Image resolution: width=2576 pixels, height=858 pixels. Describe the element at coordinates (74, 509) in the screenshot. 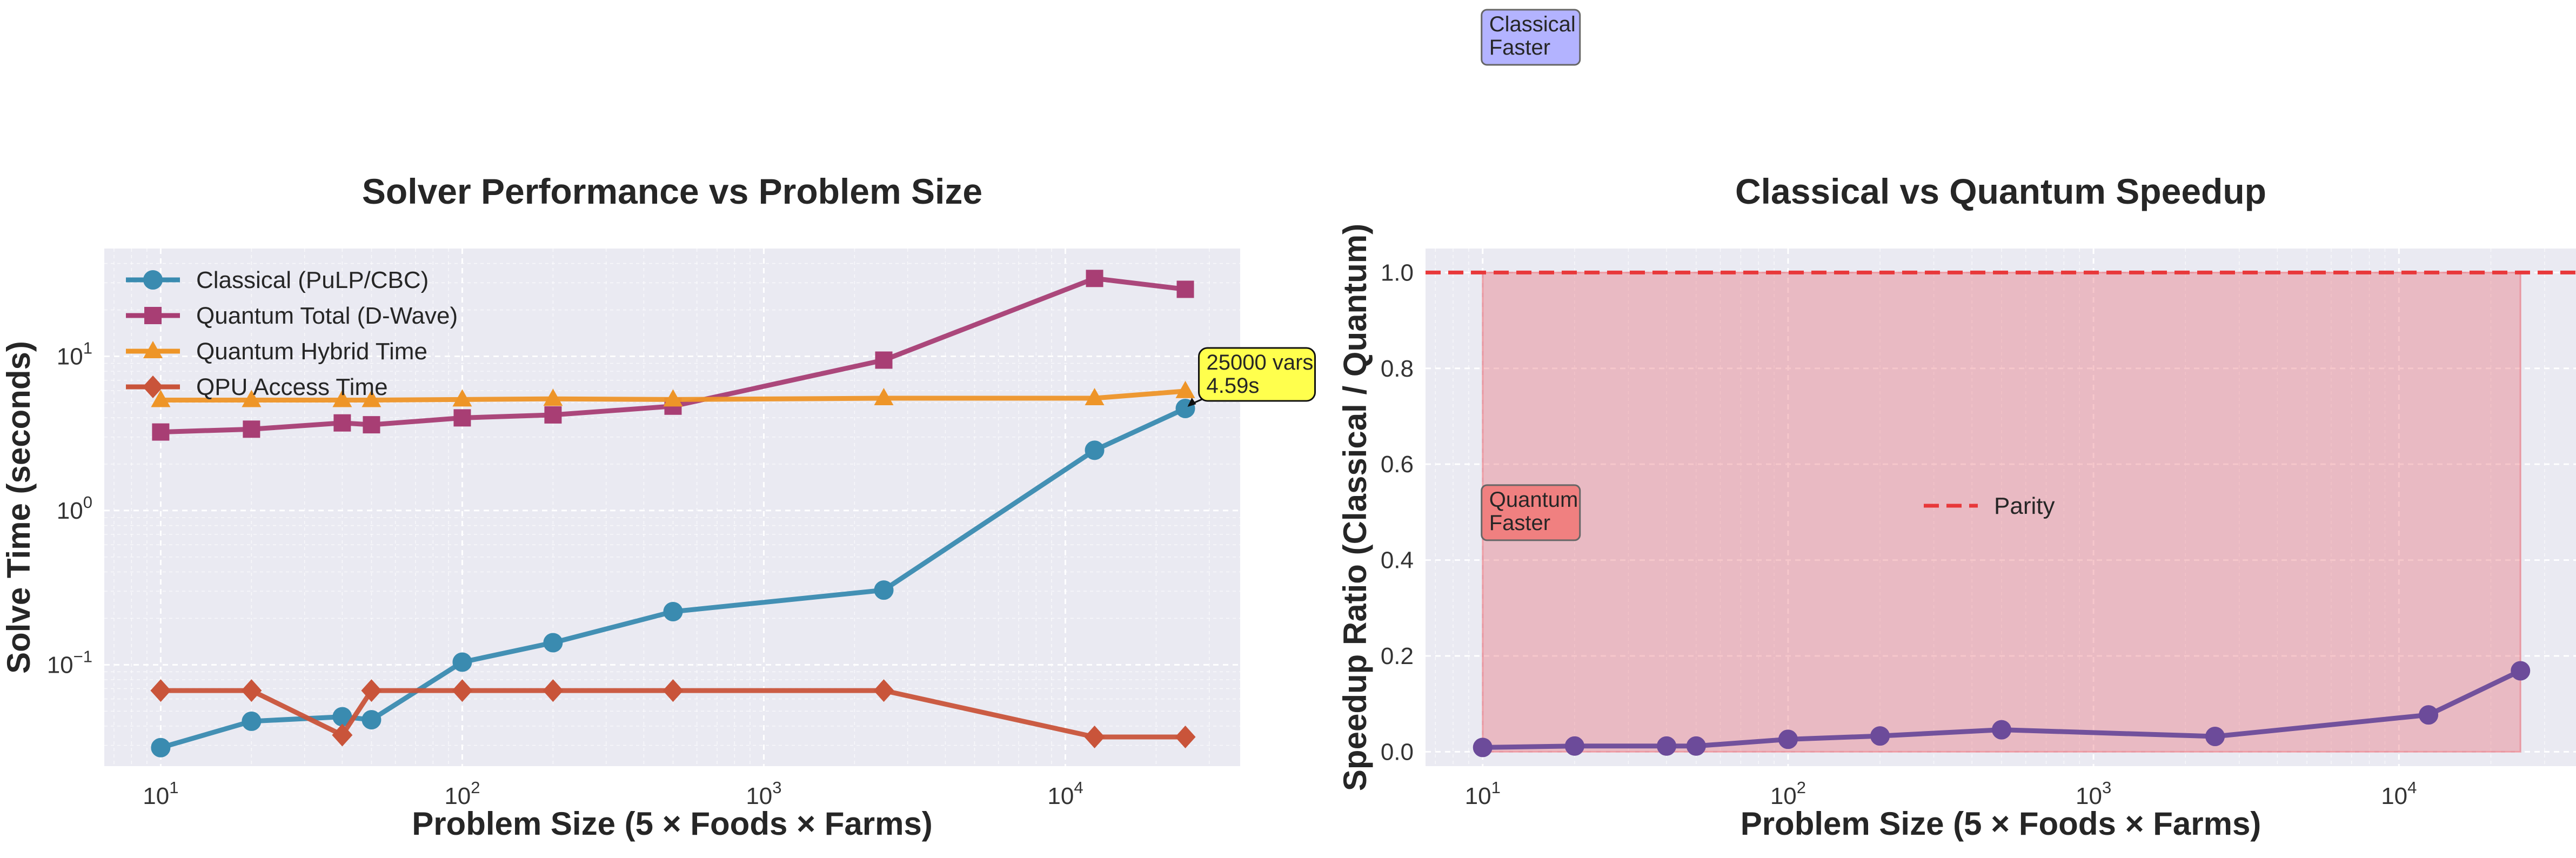

I see `y-tick-label: 10⁰` at that location.